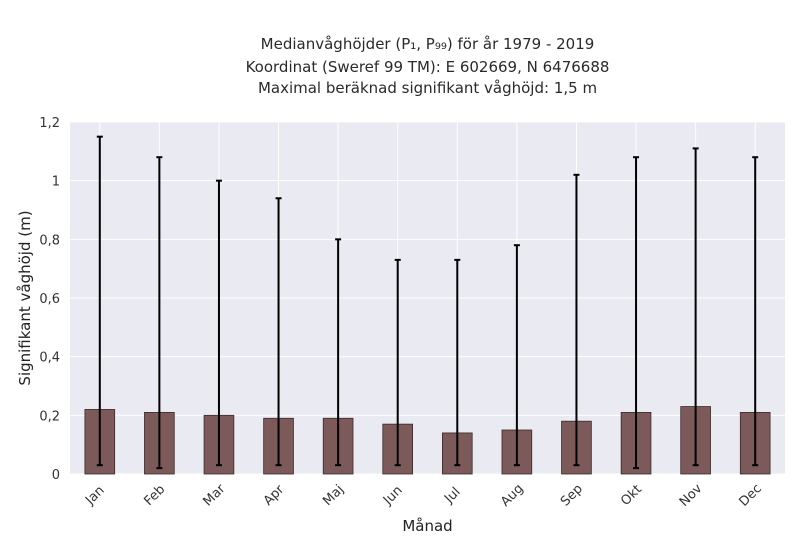 Image resolution: width=800 pixels, height=550 pixels. What do you see at coordinates (25, 297) in the screenshot?
I see `y-axis-label: Signifikant våghöjd (m)` at bounding box center [25, 297].